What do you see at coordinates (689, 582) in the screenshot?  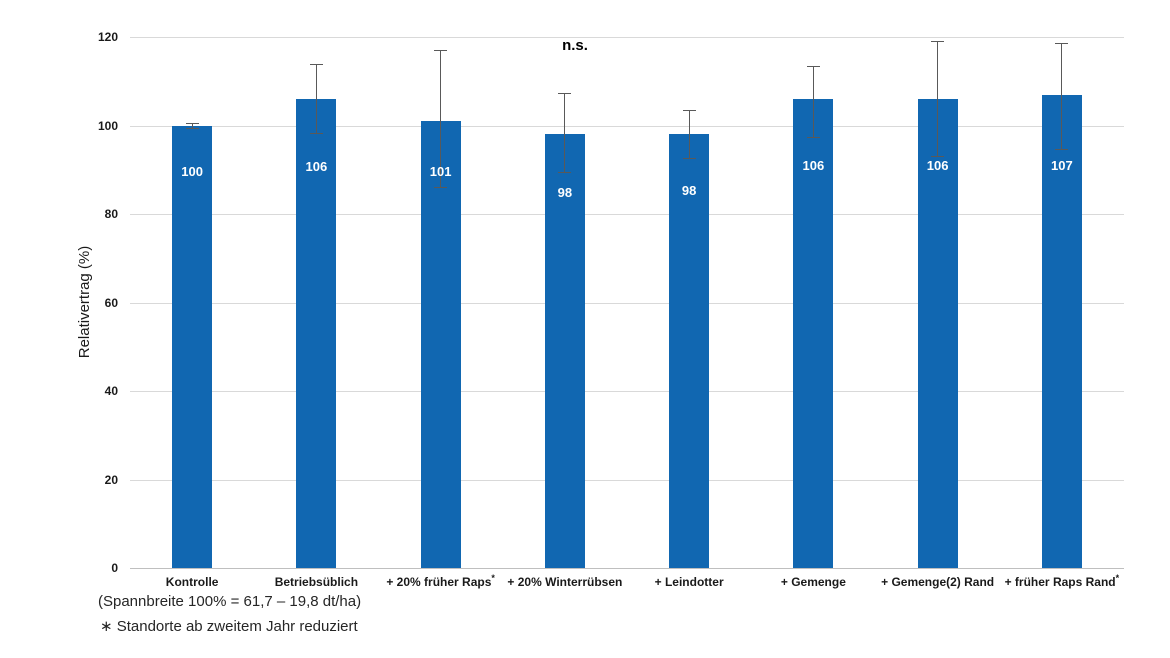 I see `x-category-label: + Leindotter` at bounding box center [689, 582].